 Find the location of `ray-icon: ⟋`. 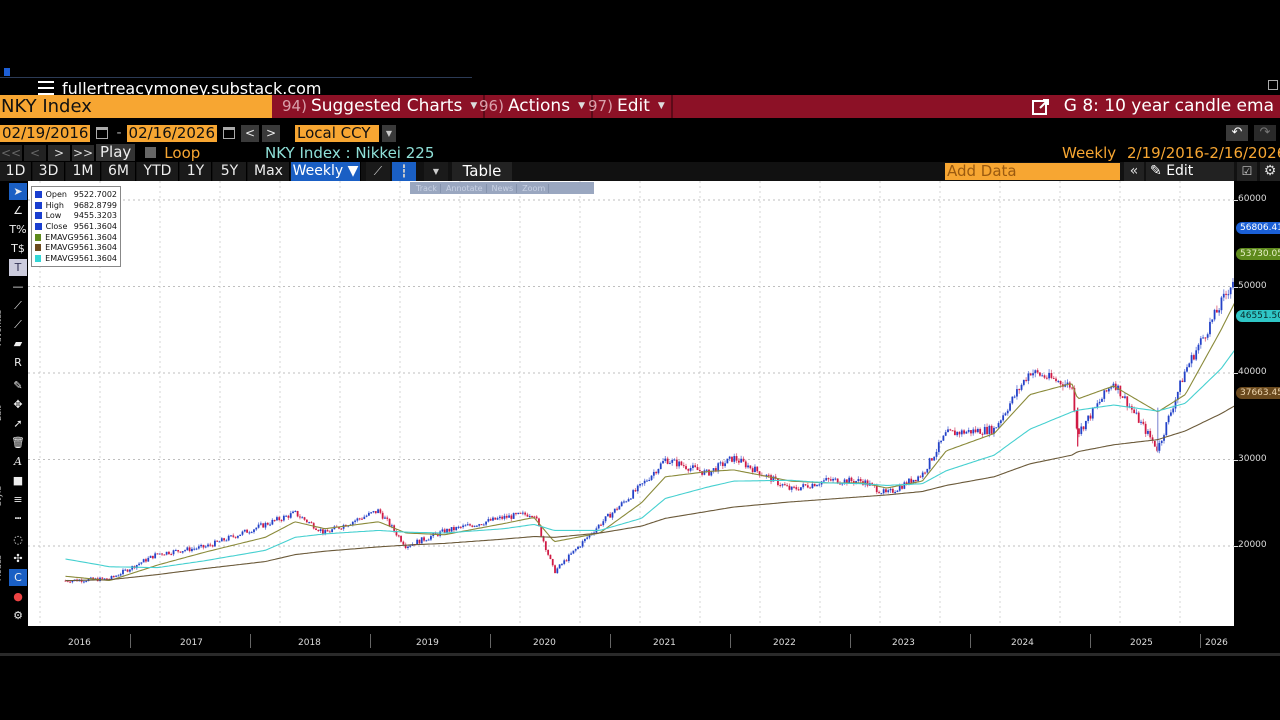

ray-icon: ⟋ is located at coordinates (18, 324).